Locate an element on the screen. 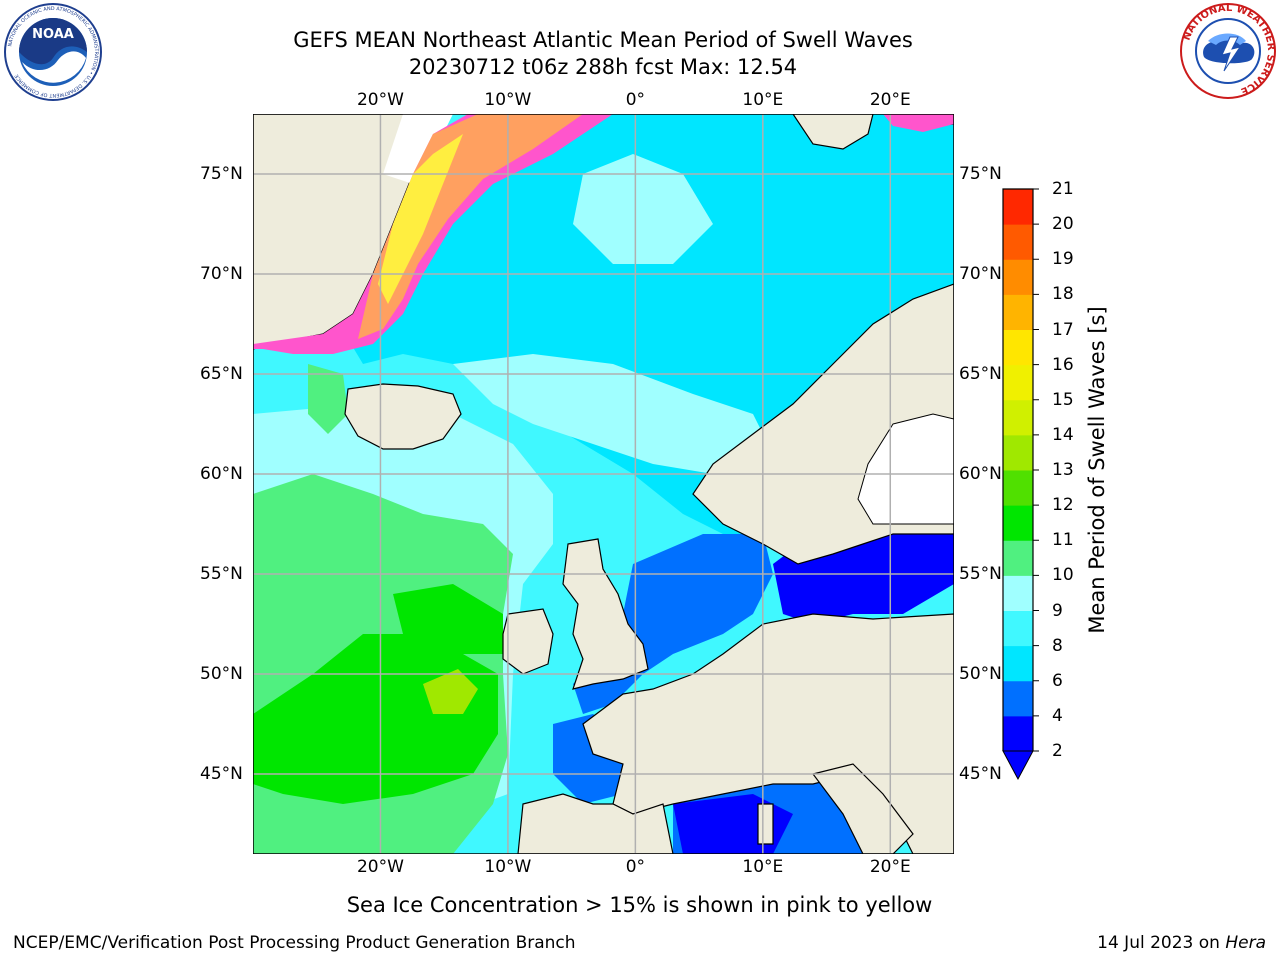 Image resolution: width=1280 pixels, height=960 pixels. colorbar is located at coordinates (1020, 484).